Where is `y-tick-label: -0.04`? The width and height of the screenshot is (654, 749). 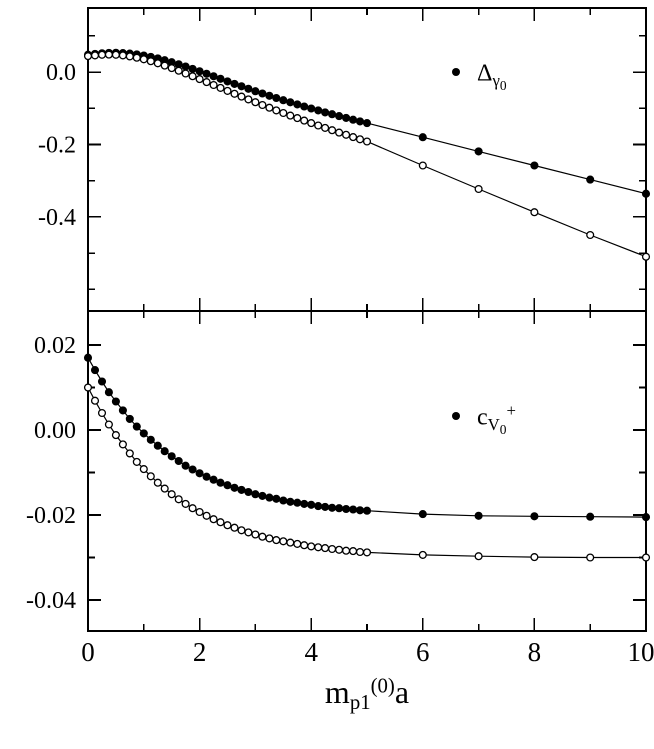
y-tick-label: -0.04 is located at coordinates (51, 601).